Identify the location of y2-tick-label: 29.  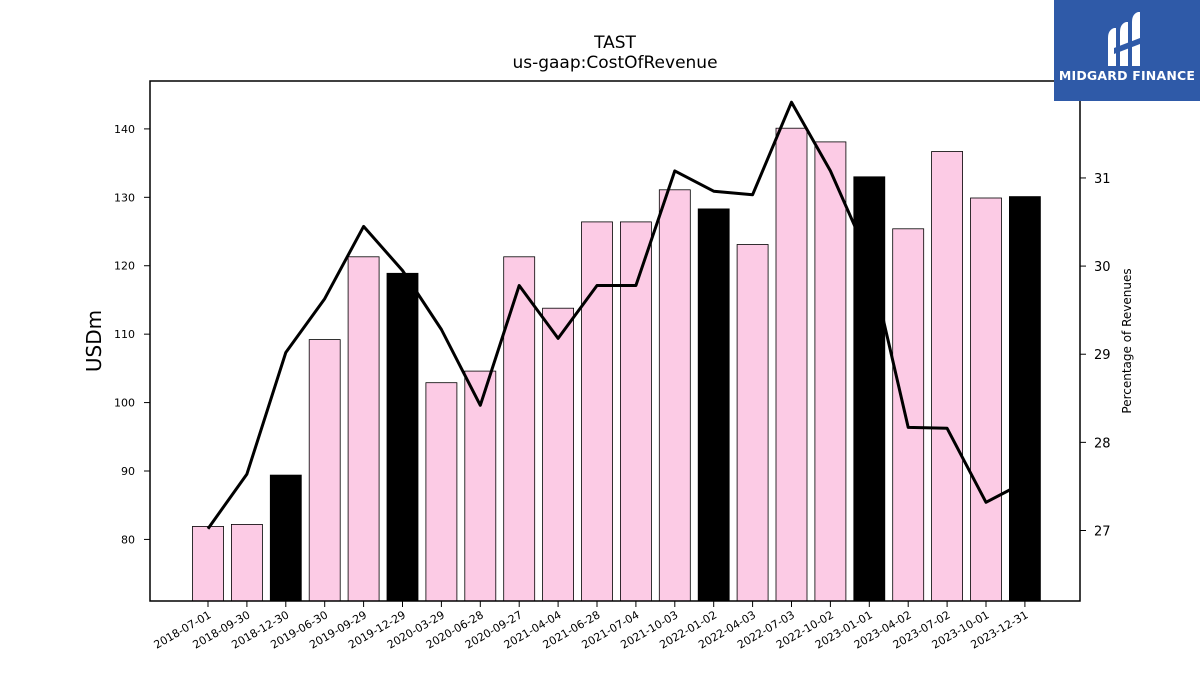
(1102, 355).